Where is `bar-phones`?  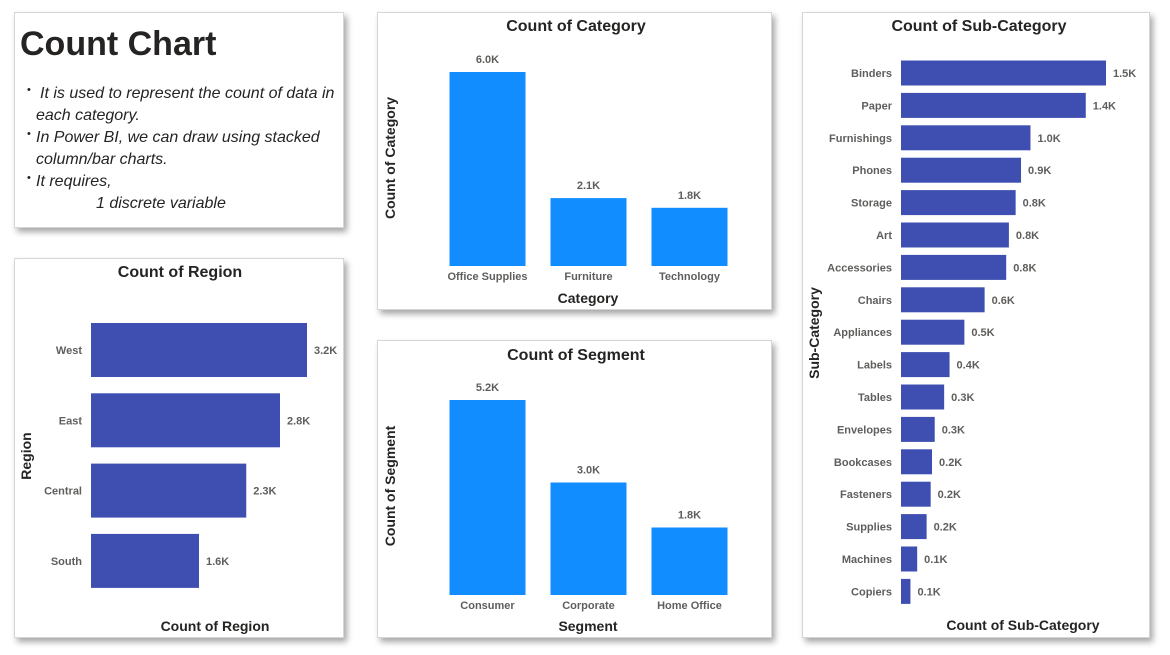 bar-phones is located at coordinates (961, 170).